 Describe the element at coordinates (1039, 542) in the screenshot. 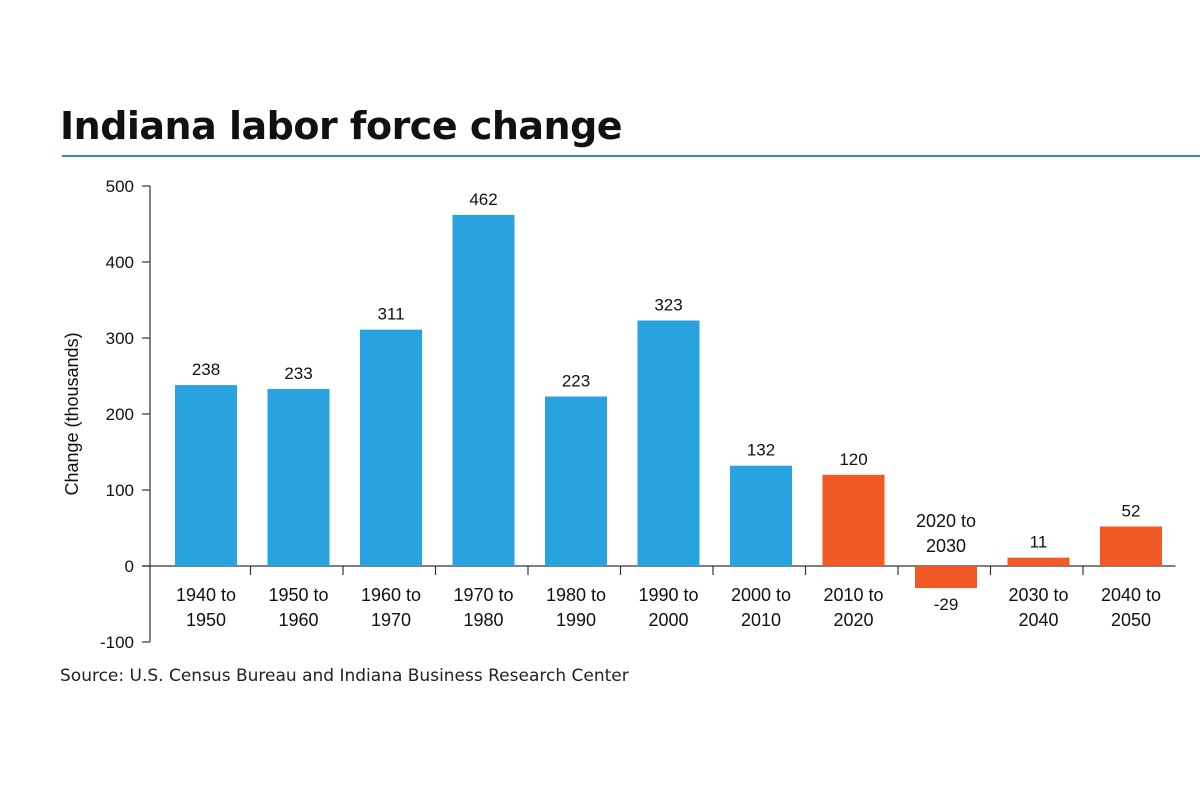

I see `data-label: 11` at that location.